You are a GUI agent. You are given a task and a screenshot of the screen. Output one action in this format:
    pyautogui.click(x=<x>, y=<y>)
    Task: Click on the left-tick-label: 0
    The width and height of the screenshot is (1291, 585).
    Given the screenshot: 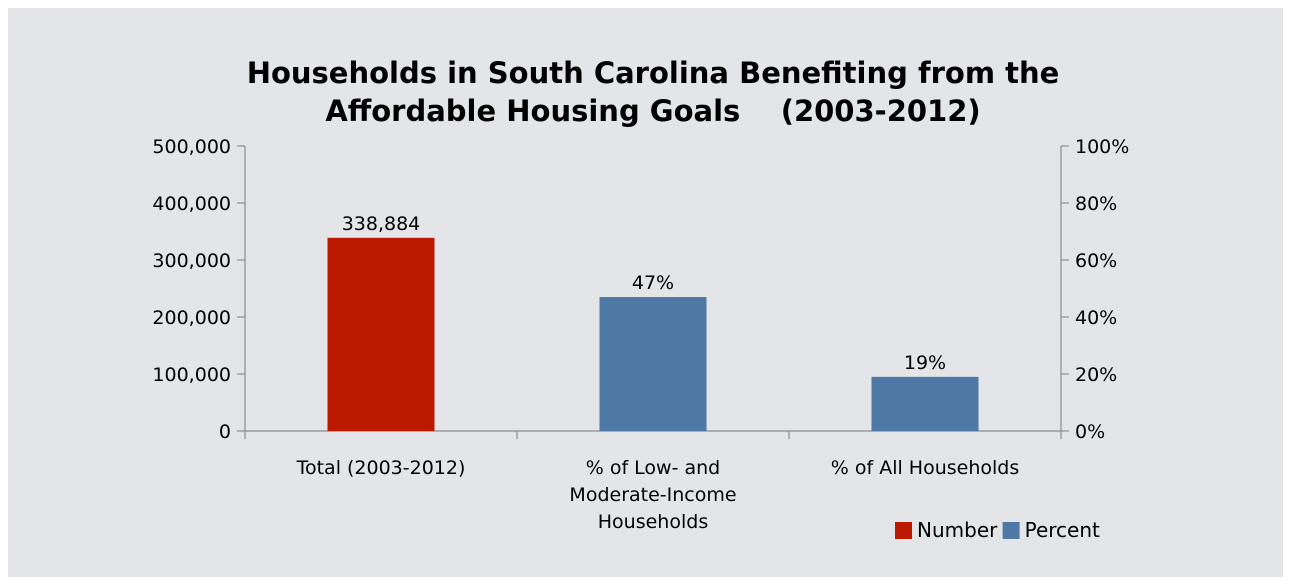 What is the action you would take?
    pyautogui.click(x=225, y=432)
    